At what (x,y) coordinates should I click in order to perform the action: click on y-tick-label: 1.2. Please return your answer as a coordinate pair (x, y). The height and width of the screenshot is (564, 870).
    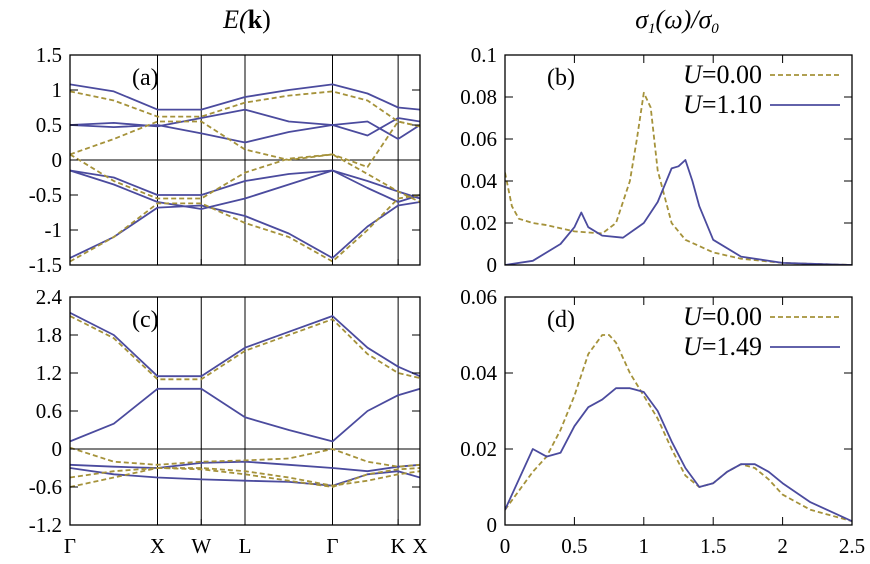
    Looking at the image, I should click on (49, 373).